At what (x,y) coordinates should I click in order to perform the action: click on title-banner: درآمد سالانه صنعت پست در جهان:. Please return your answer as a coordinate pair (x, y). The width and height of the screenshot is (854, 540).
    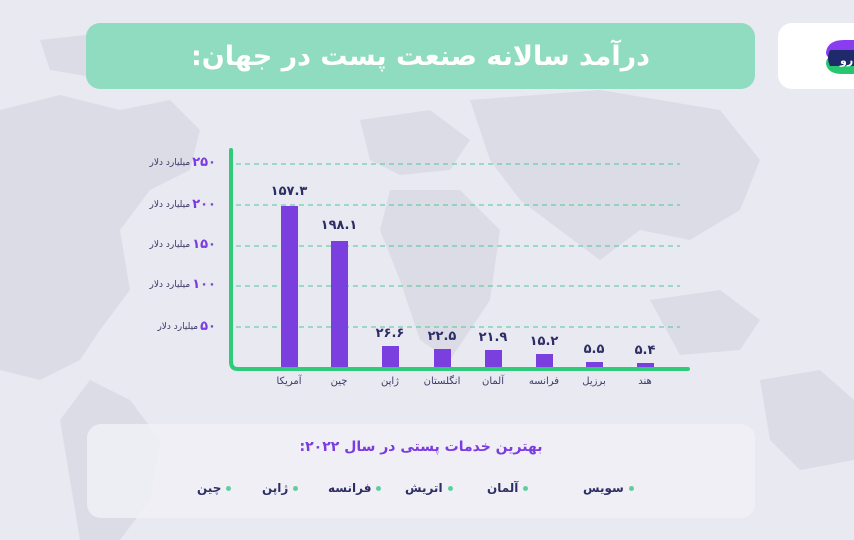
    Looking at the image, I should click on (420, 56).